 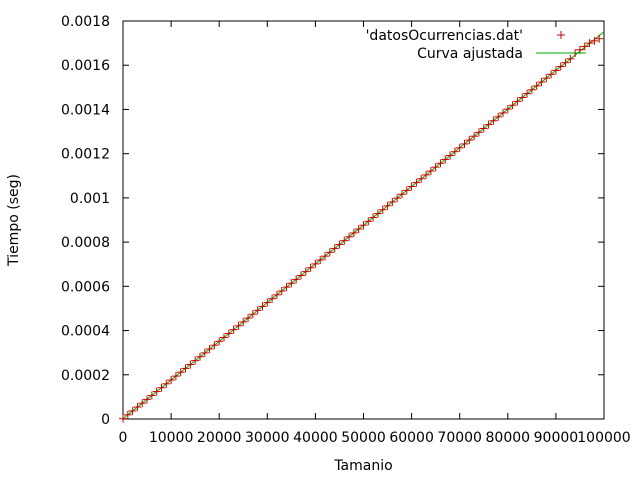 I want to click on x-tick-label: 20000, so click(x=219, y=438).